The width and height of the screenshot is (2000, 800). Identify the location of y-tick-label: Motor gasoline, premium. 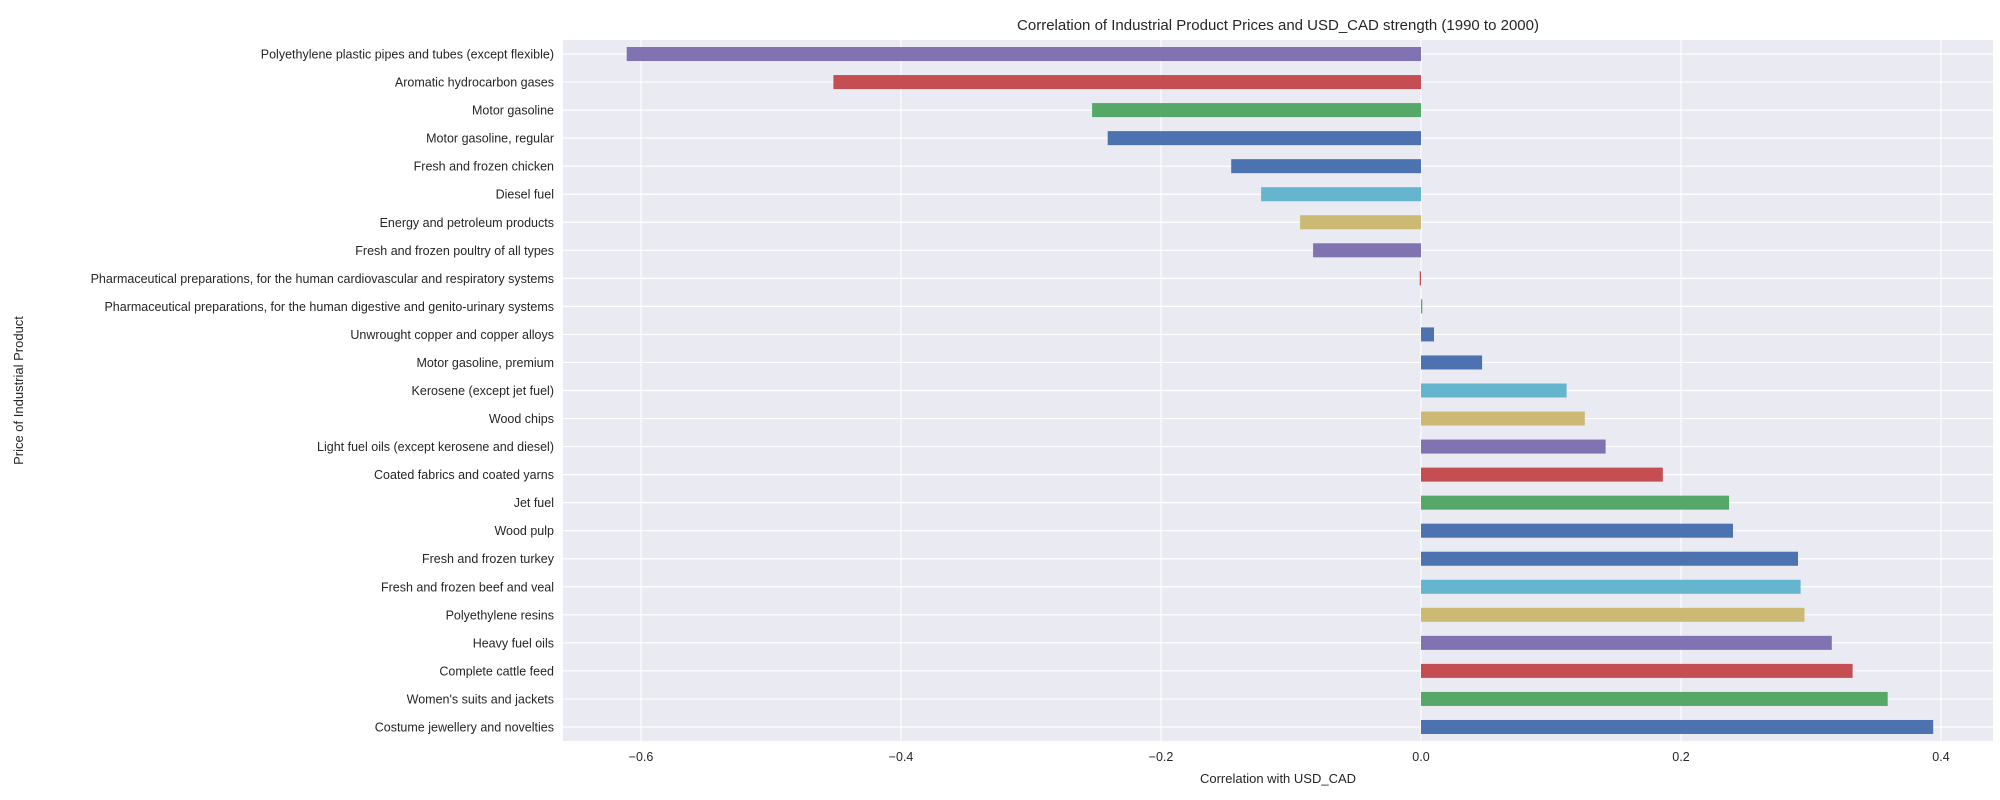
(485, 363).